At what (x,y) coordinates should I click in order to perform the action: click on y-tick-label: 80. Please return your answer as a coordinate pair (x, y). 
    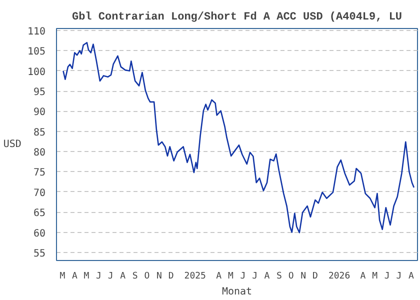
    Looking at the image, I should click on (39, 153).